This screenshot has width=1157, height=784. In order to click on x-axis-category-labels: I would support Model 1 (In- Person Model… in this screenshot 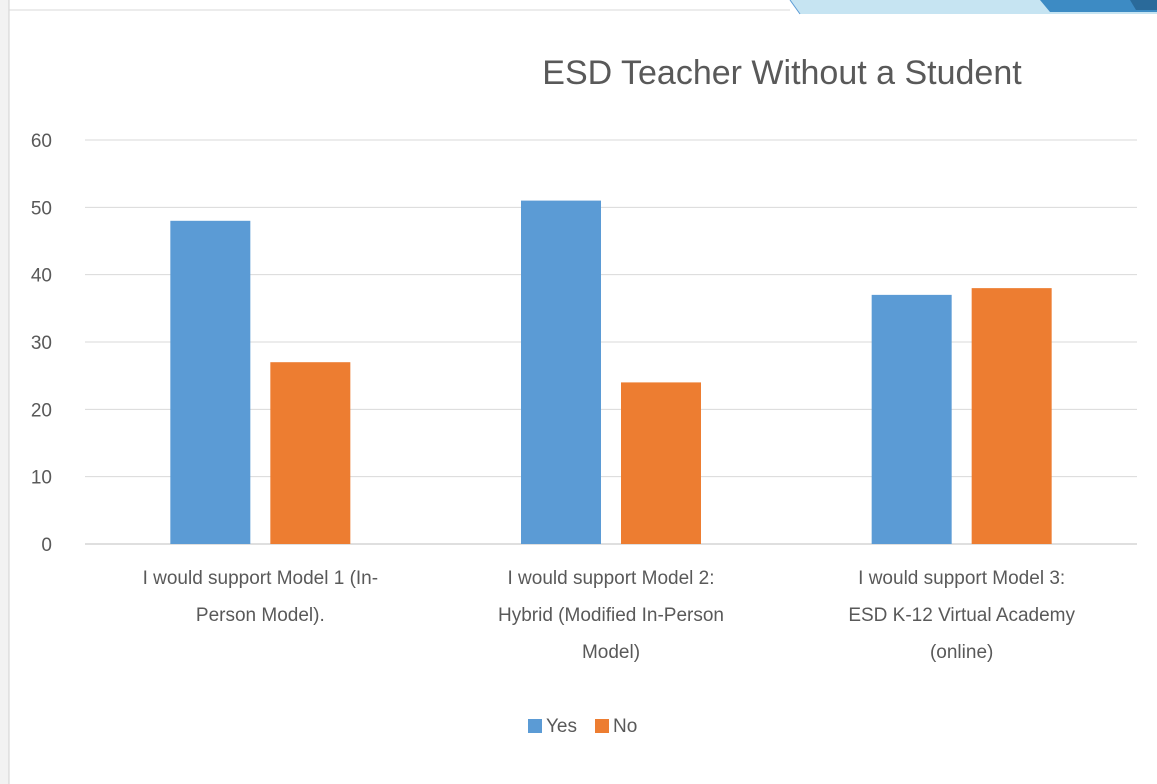, I will do `click(609, 615)`.